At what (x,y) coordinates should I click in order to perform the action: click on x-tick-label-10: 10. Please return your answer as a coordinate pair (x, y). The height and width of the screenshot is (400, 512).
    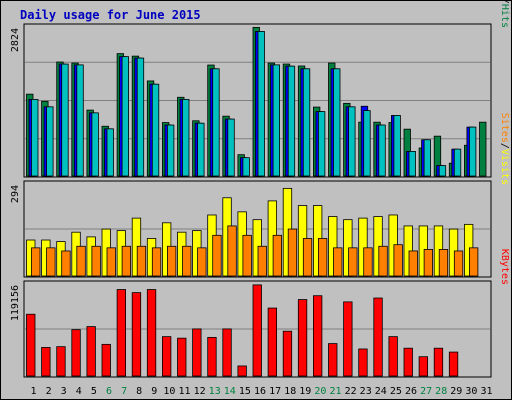
    Looking at the image, I should click on (169, 391).